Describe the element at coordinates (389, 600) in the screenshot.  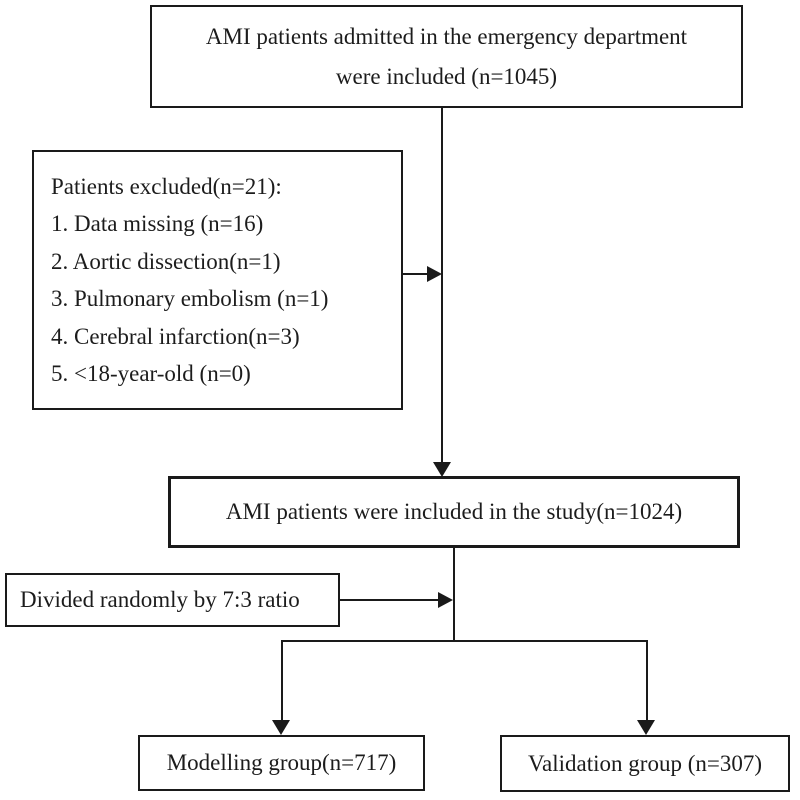
I see `connector-randomization-to-main` at that location.